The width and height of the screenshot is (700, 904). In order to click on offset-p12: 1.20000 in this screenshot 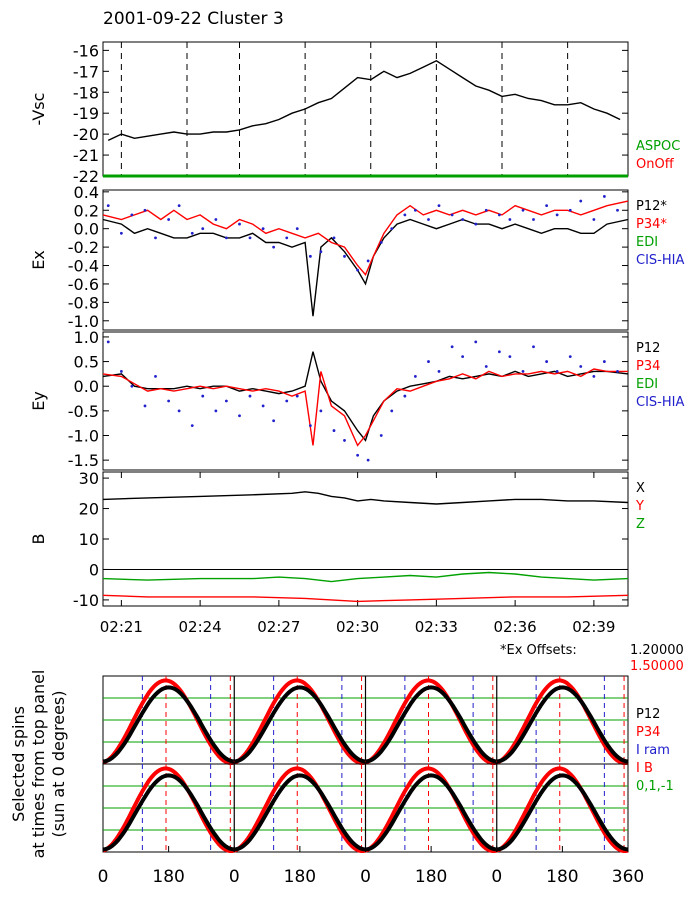, I will do `click(657, 650)`.